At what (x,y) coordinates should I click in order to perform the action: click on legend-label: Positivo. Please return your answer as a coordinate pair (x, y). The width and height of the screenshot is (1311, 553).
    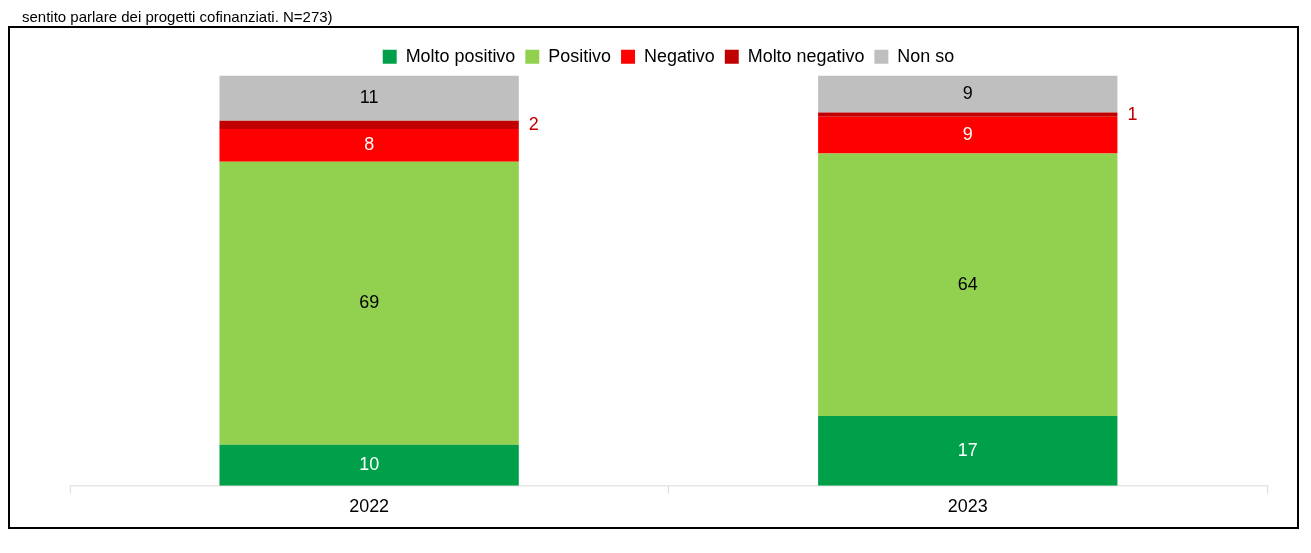
    Looking at the image, I should click on (580, 55).